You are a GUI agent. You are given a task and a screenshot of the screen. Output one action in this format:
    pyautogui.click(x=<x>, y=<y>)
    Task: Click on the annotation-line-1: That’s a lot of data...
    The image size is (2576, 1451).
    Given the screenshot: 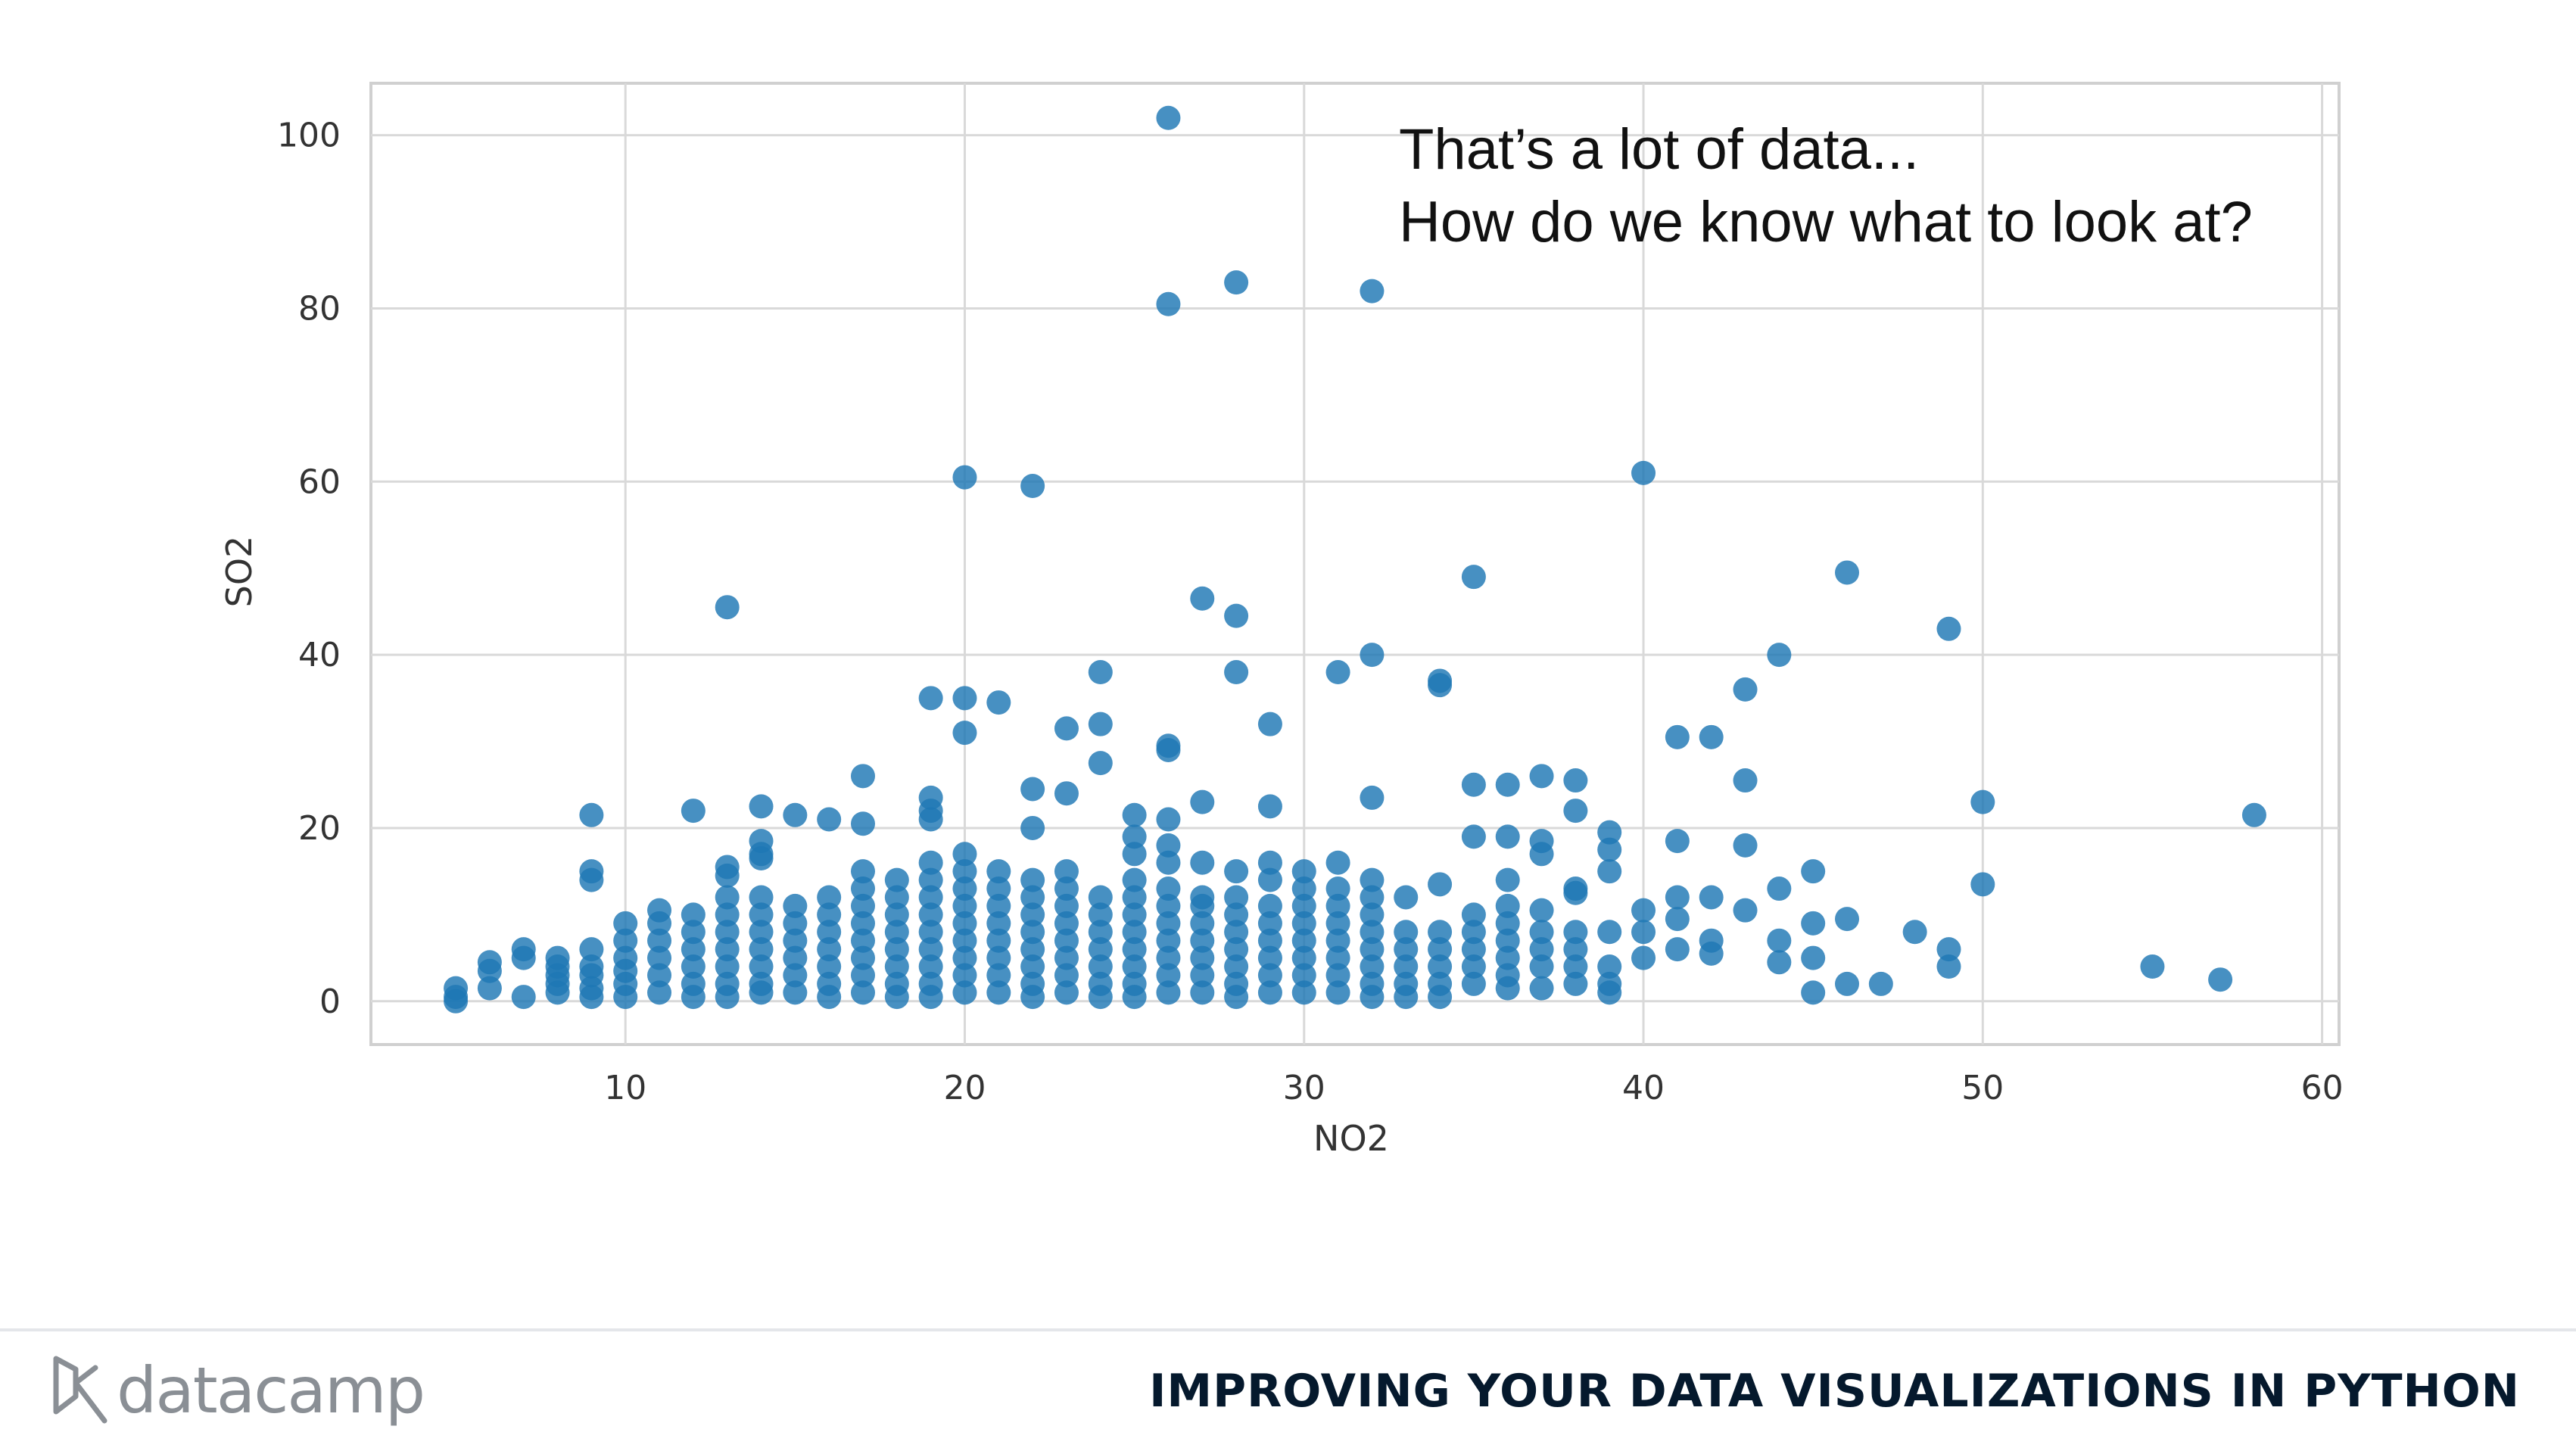 What is the action you would take?
    pyautogui.click(x=1660, y=149)
    